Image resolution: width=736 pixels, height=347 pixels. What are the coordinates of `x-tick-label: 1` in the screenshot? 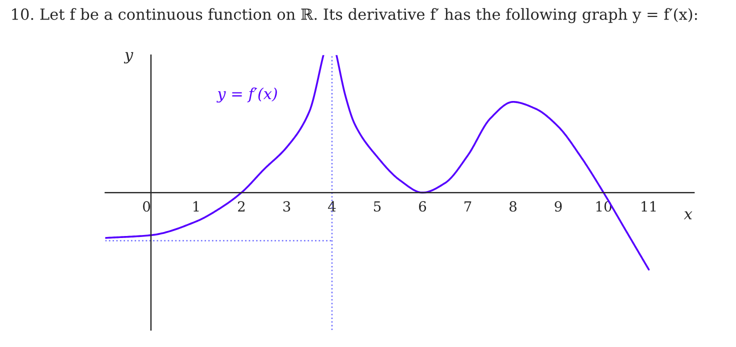 It's located at (196, 206).